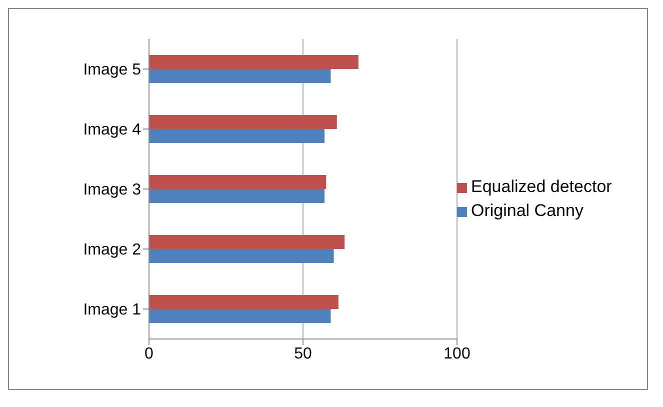  Describe the element at coordinates (112, 310) in the screenshot. I see `y-tick-label: Image 1` at that location.